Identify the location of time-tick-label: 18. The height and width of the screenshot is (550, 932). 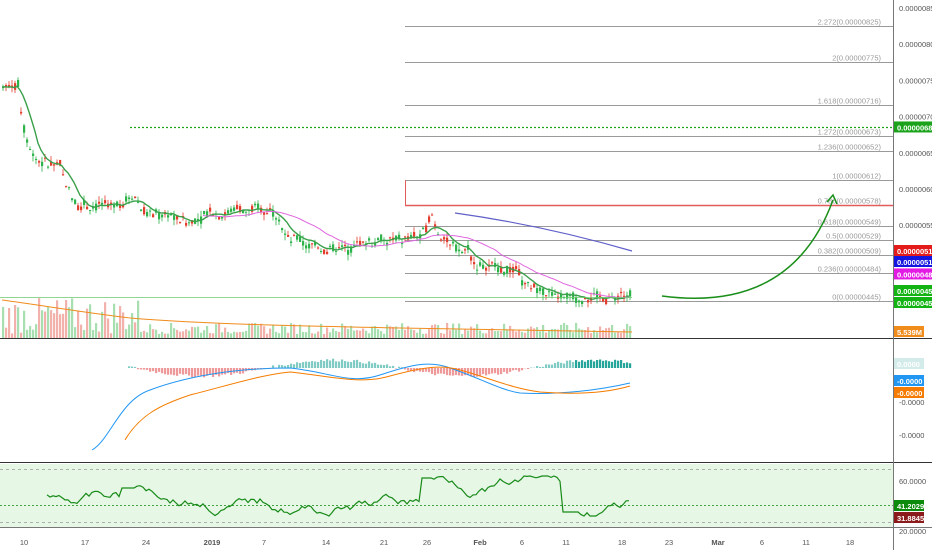
(850, 542).